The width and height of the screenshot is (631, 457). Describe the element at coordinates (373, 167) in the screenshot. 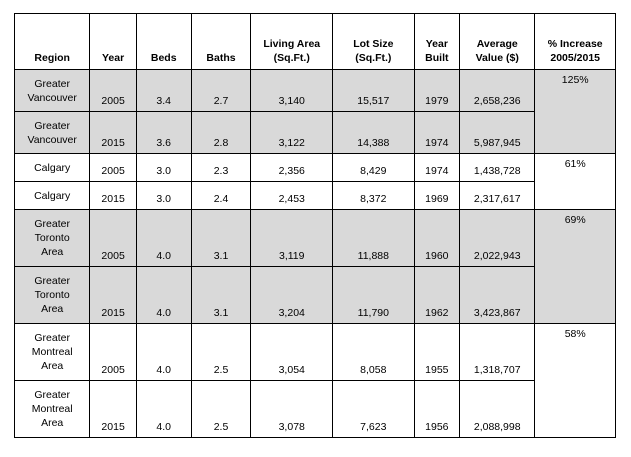

I see `lot-size-cell: 8,429` at that location.